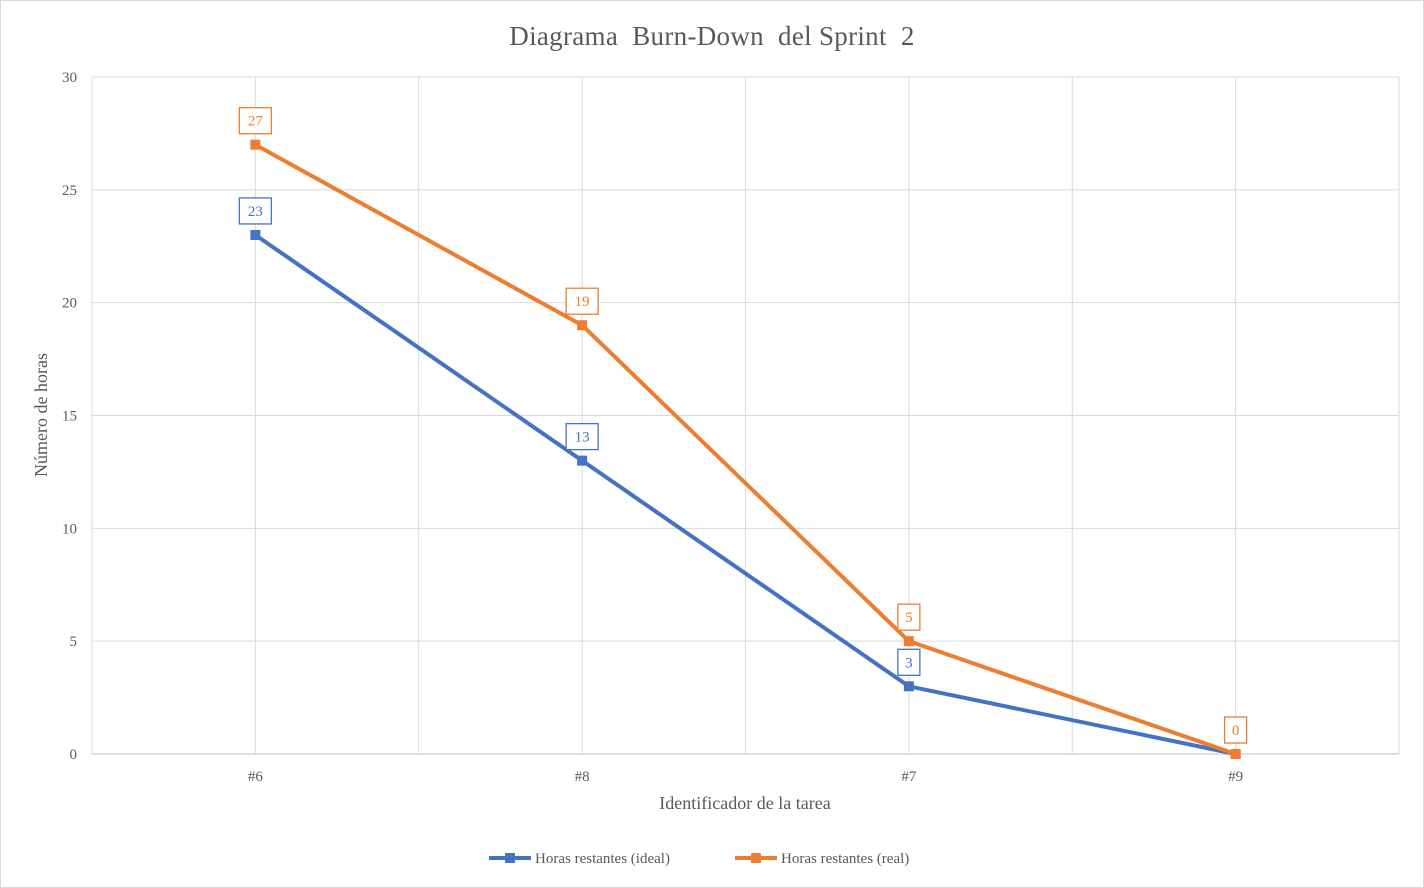 The width and height of the screenshot is (1424, 888). I want to click on y-tick-label: 0, so click(74, 755).